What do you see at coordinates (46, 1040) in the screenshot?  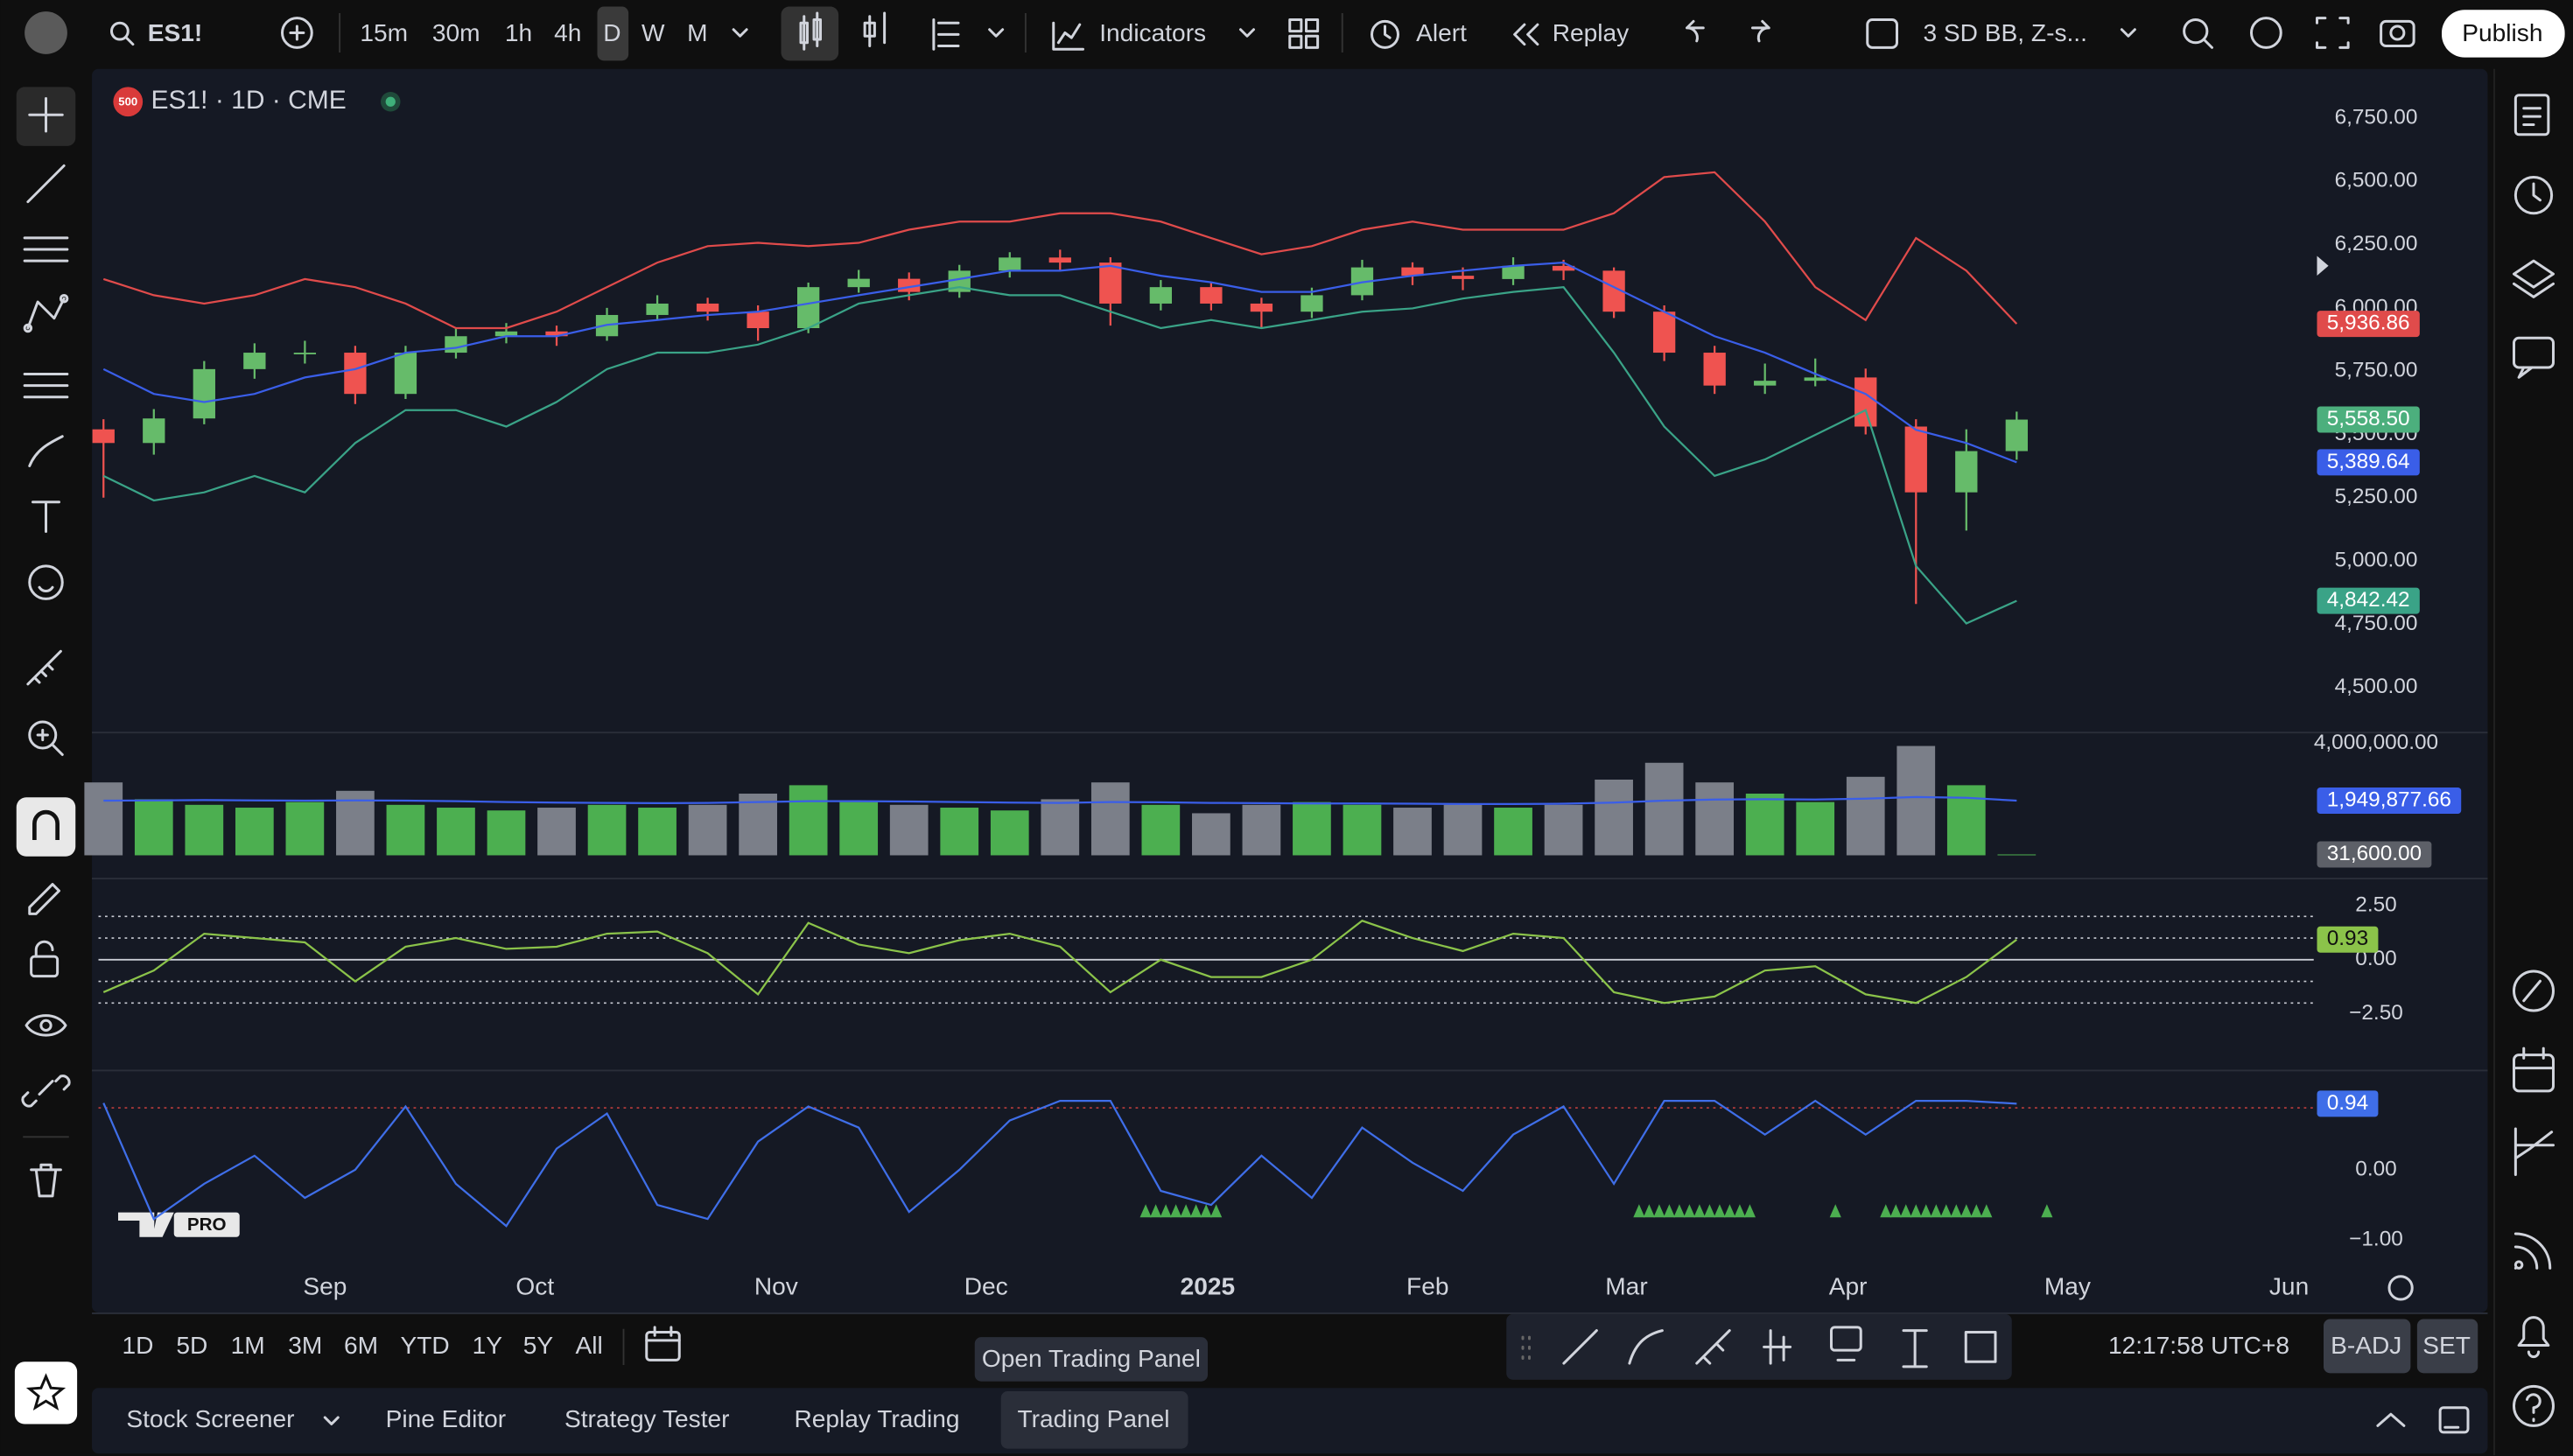 I see `left-tools-lower` at bounding box center [46, 1040].